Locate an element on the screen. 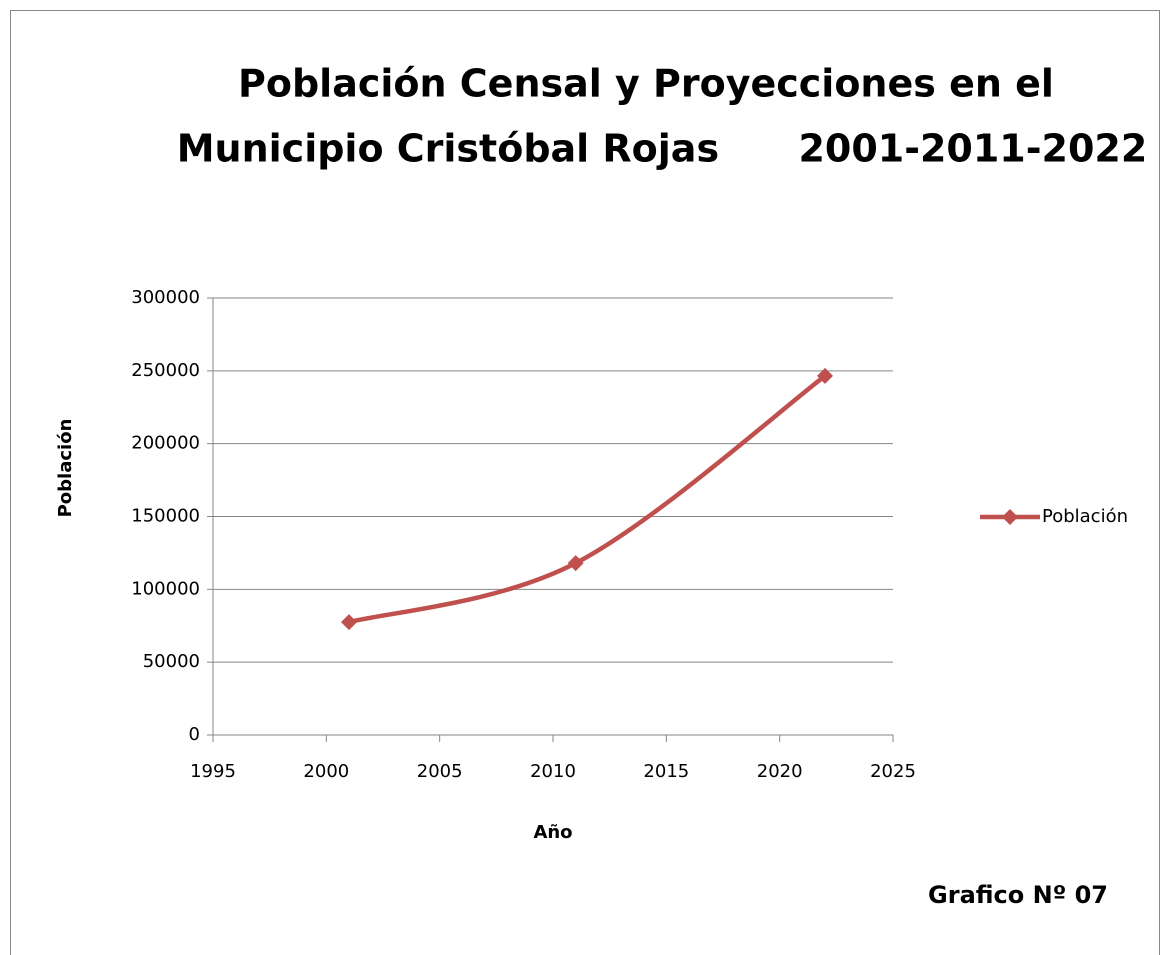 This screenshot has height=955, width=1171. y-tick-label: 50000 is located at coordinates (171, 661).